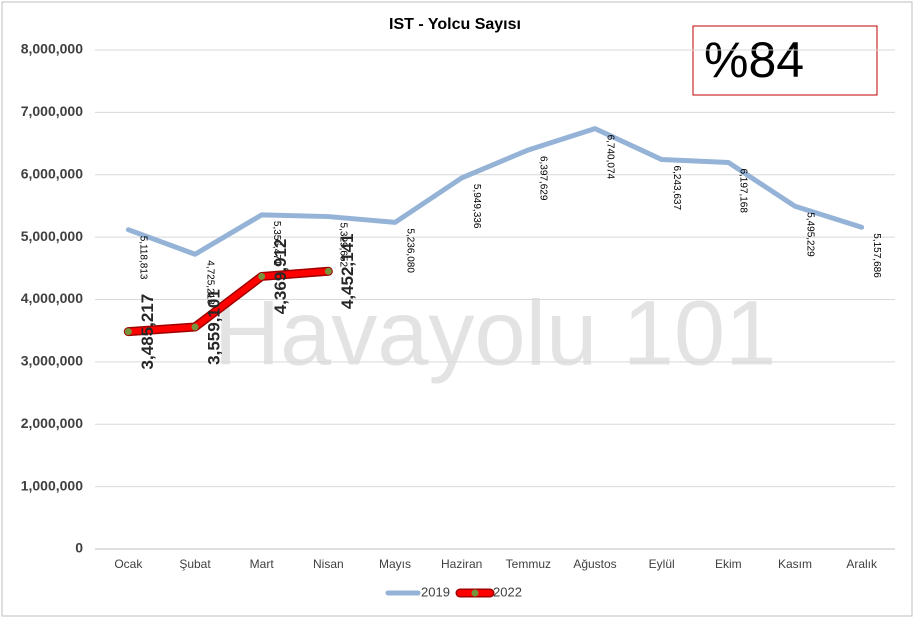  Describe the element at coordinates (743, 190) in the screenshot. I see `data-label: 6,197,168` at that location.